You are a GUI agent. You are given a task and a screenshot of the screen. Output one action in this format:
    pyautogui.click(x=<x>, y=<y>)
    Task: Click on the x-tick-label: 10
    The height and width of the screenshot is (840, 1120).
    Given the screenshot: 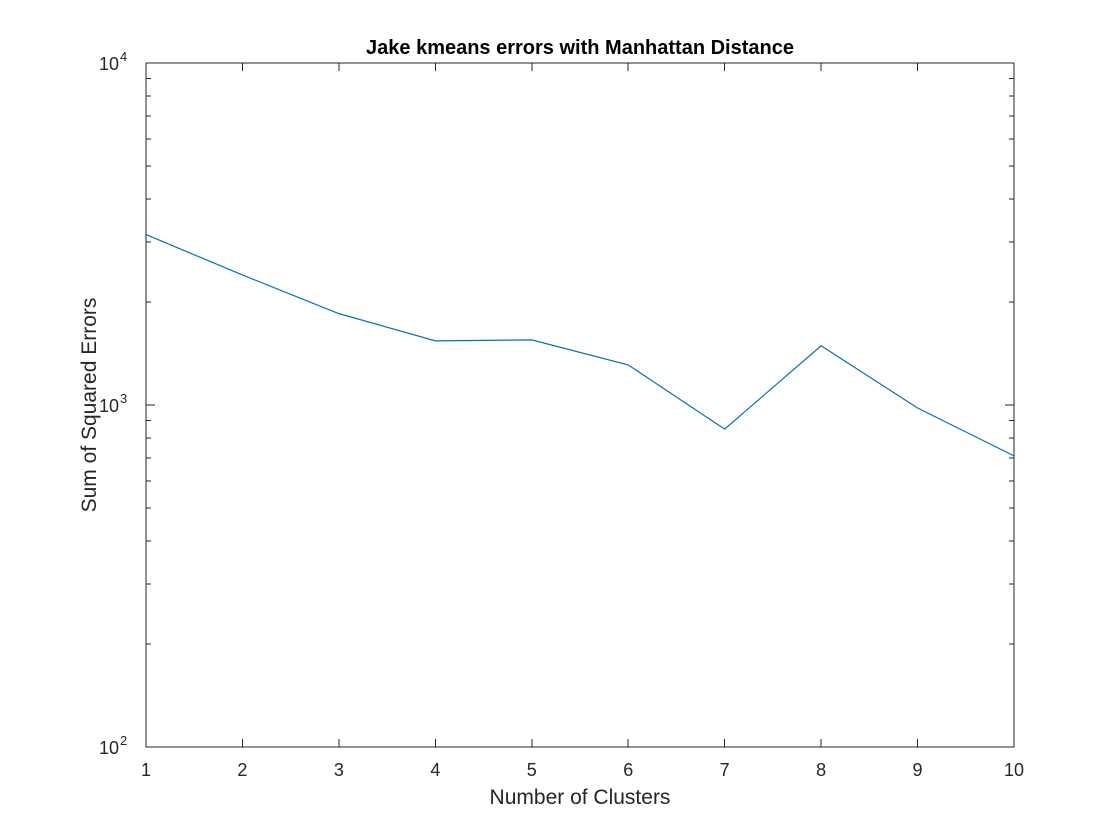 What is the action you would take?
    pyautogui.click(x=1014, y=770)
    